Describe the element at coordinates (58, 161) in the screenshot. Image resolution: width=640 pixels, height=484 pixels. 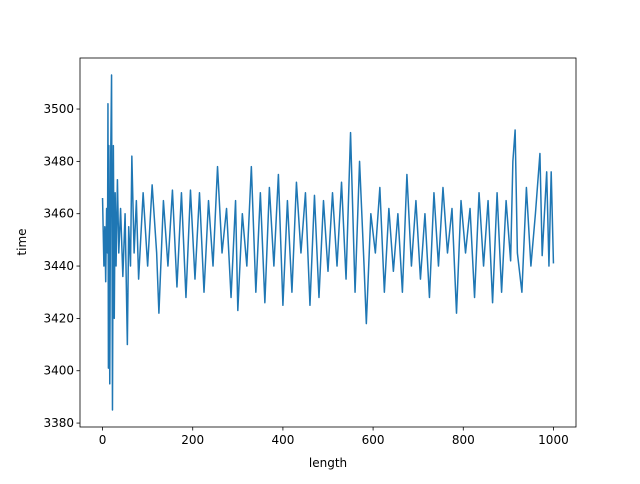
I see `y-tick-label: 3480` at that location.